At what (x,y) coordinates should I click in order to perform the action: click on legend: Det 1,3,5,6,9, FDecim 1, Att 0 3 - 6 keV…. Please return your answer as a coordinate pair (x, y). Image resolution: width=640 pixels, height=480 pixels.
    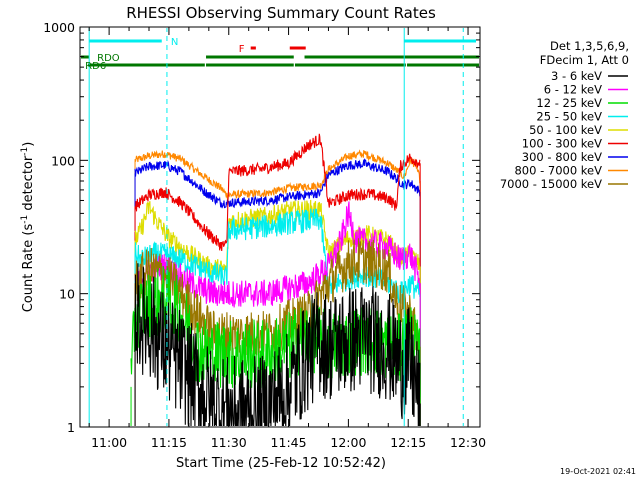
    Looking at the image, I should click on (564, 115).